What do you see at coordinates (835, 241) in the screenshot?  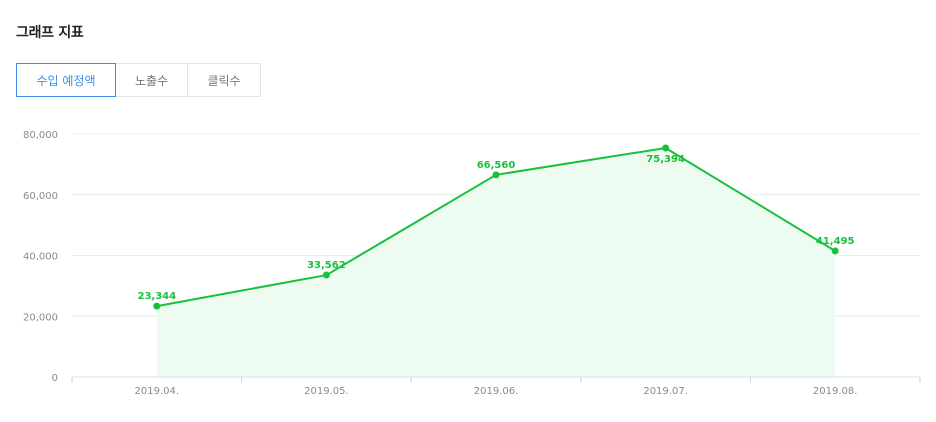 I see `data-label: 41,495` at bounding box center [835, 241].